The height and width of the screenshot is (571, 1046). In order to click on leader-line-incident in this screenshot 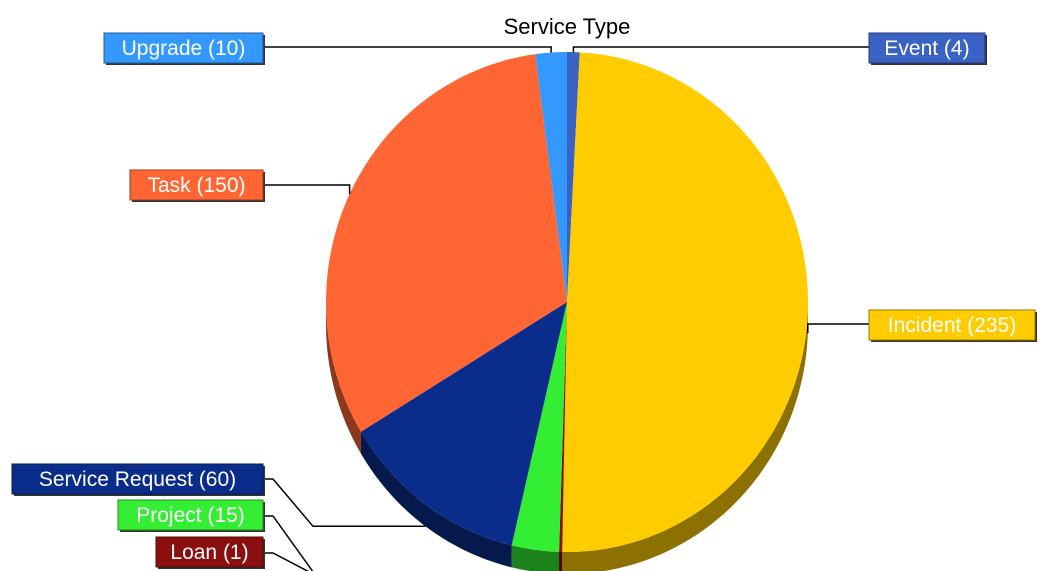, I will do `click(838, 328)`.